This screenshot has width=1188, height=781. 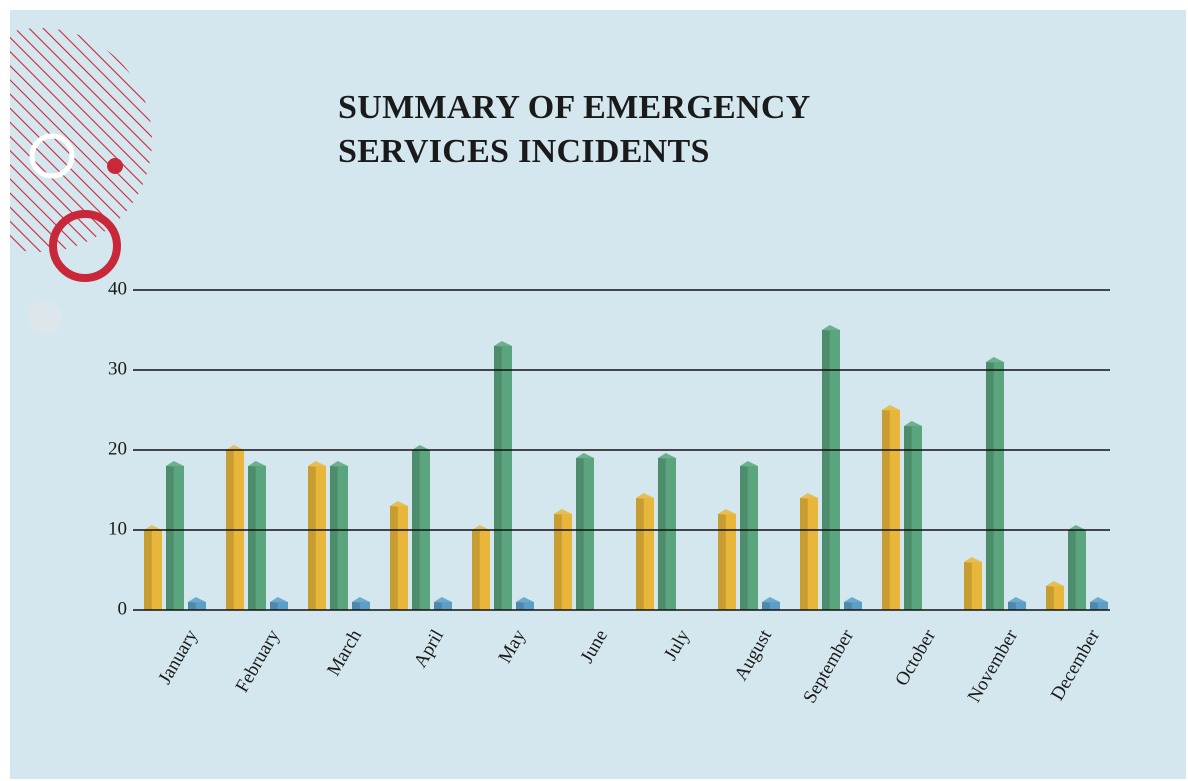 I want to click on red-dot, so click(x=115, y=166).